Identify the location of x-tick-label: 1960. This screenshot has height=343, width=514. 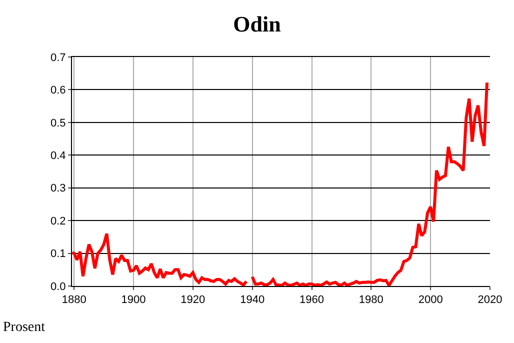
(312, 300).